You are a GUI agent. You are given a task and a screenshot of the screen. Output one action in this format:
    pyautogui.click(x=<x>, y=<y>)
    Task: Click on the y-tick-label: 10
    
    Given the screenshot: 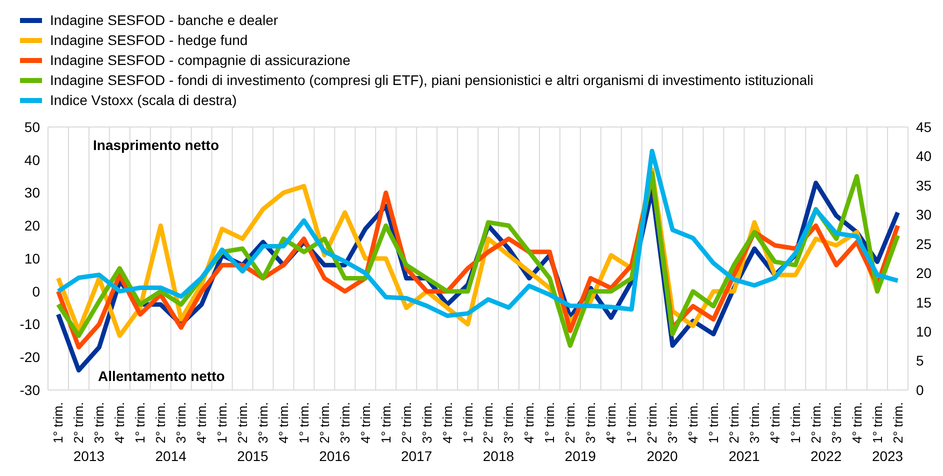 What is the action you would take?
    pyautogui.click(x=32, y=258)
    